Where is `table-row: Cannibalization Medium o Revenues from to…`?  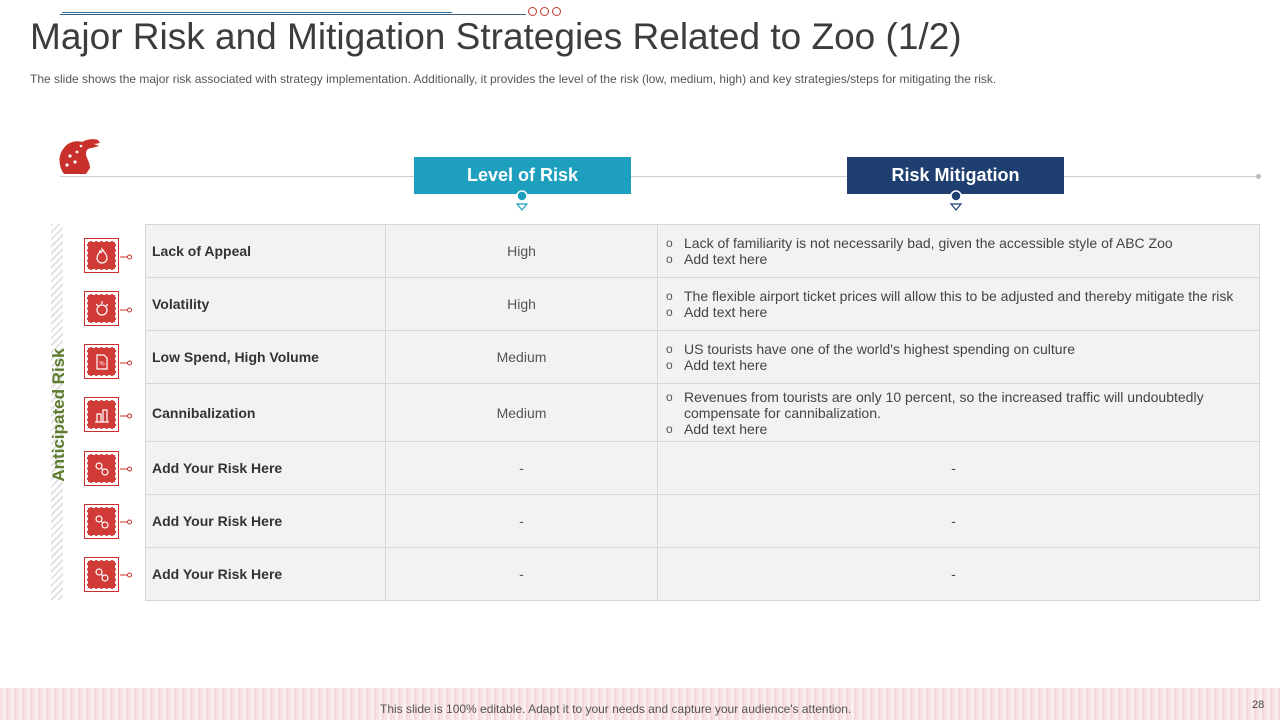 table-row: Cannibalization Medium o Revenues from to… is located at coordinates (702, 413).